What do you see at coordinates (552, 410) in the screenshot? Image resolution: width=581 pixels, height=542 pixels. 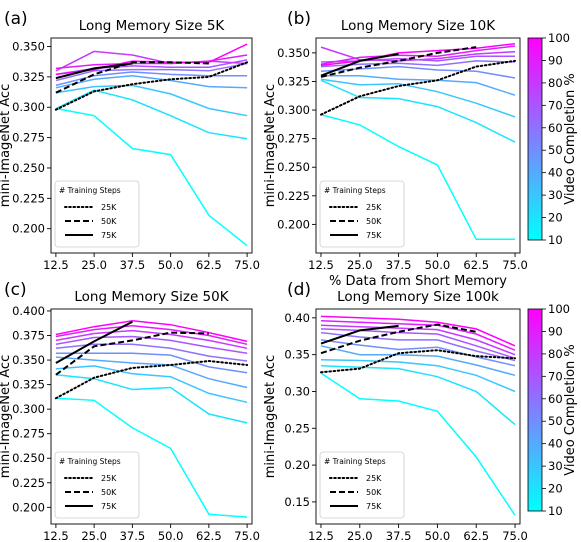 I see `colorbar-2: 10 20 30 40 50 60 70 80 90 100 Video Completion %` at bounding box center [552, 410].